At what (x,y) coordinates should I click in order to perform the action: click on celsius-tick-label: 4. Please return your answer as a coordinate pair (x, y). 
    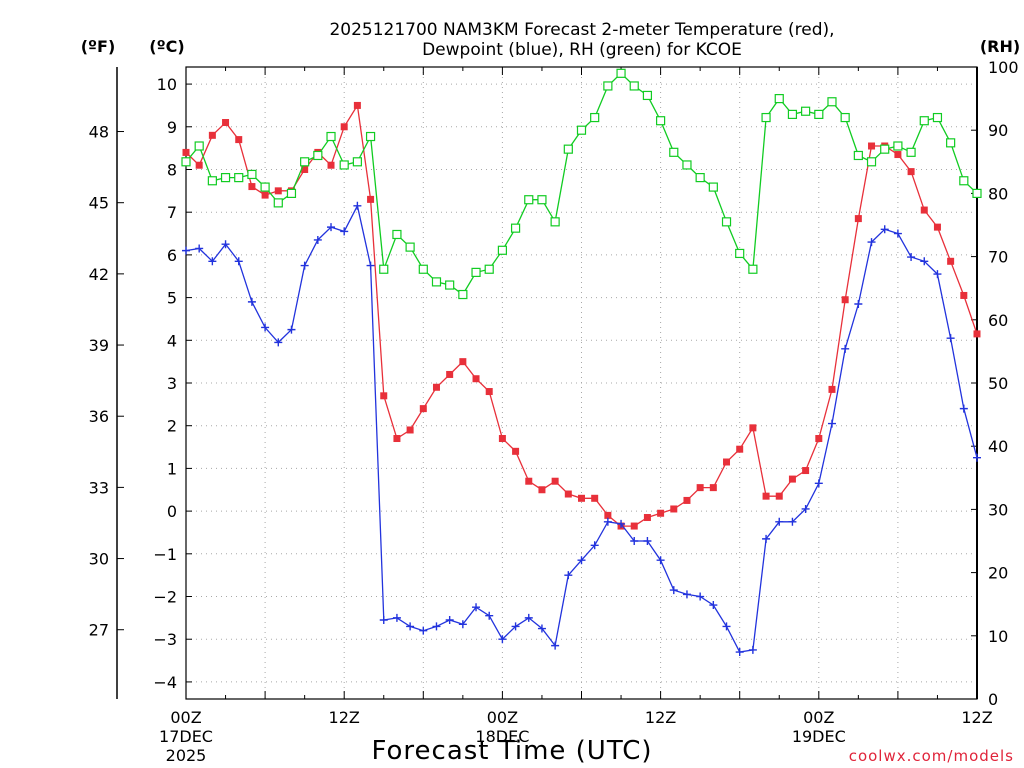
    Looking at the image, I should click on (172, 340).